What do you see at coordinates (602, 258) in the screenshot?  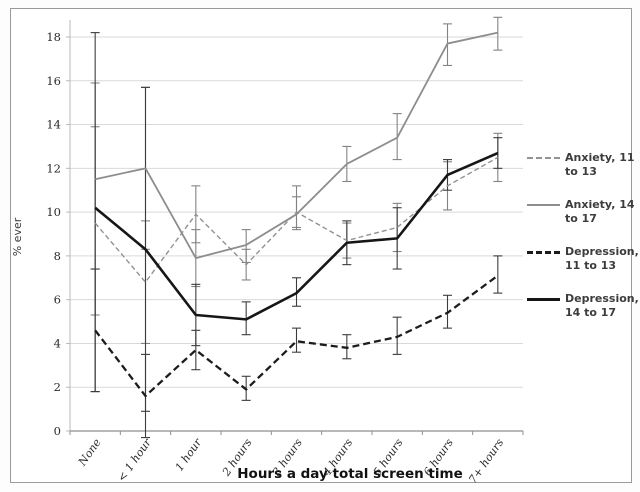 I see `legend-label: Depression, 11 to 13` at bounding box center [602, 258].